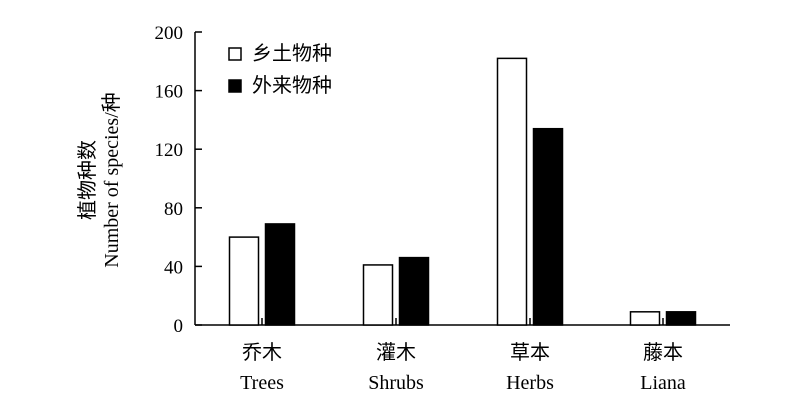 The height and width of the screenshot is (413, 800). Describe the element at coordinates (396, 352) in the screenshot. I see `x-category-label-cn: 灌木` at that location.